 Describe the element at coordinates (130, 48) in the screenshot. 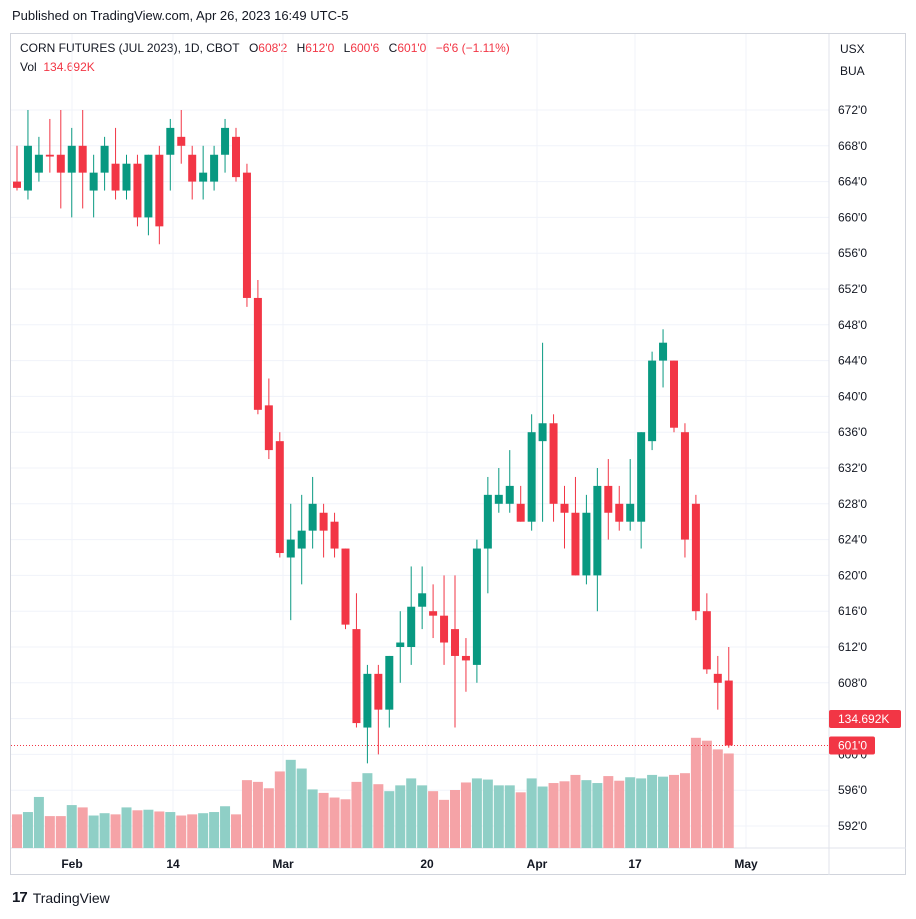

I see `legend-symbol: CORN FUTURES (JUL 2023), 1D, CBOT` at that location.